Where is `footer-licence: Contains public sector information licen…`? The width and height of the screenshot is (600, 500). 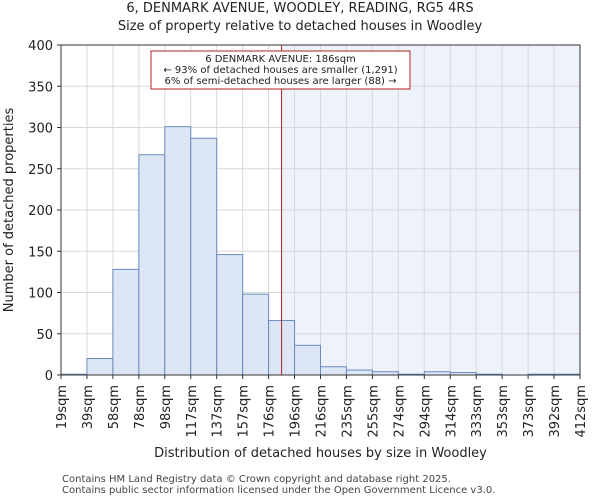
footer-licence: Contains public sector information licen… is located at coordinates (279, 490).